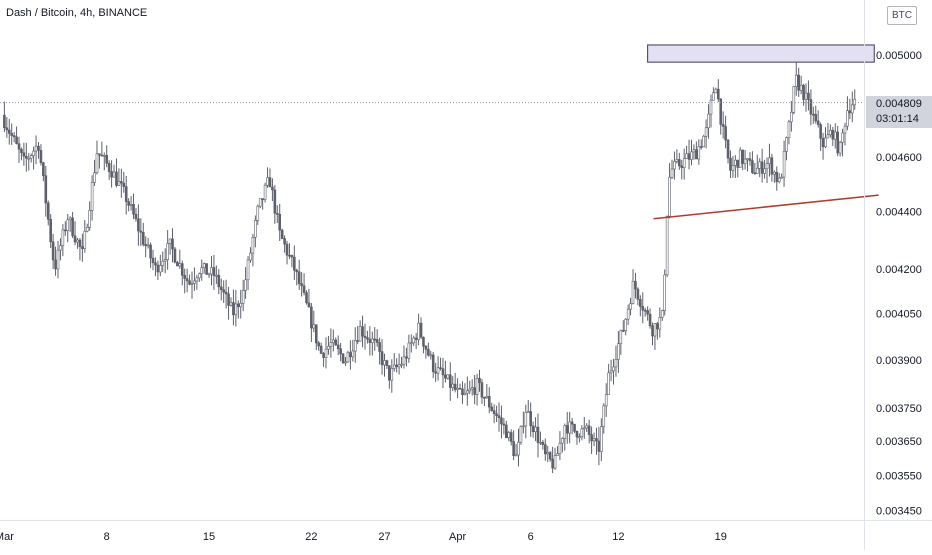 The height and width of the screenshot is (555, 932). I want to click on resistance-box, so click(761, 53).